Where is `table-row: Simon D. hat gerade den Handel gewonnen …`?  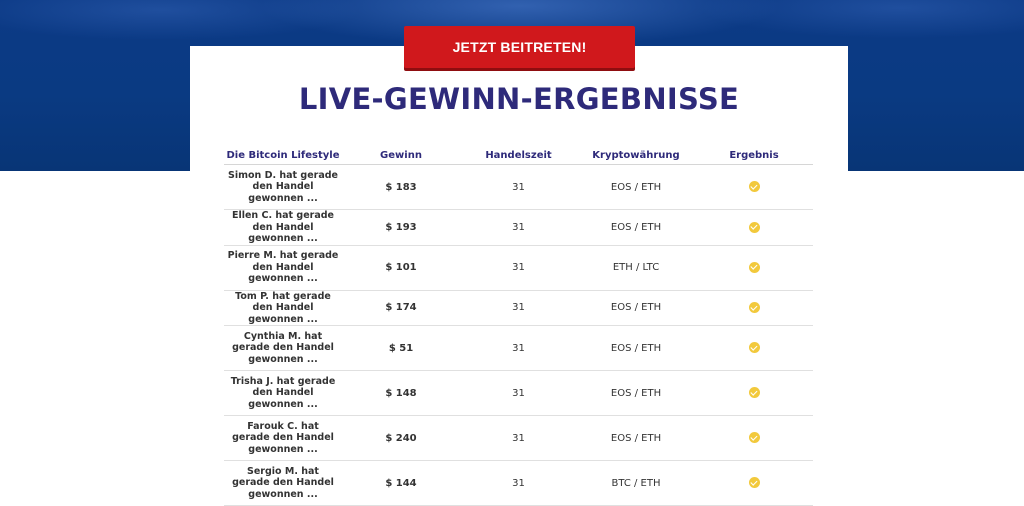
table-row: Simon D. hat gerade den Handel gewonnen … is located at coordinates (518, 187).